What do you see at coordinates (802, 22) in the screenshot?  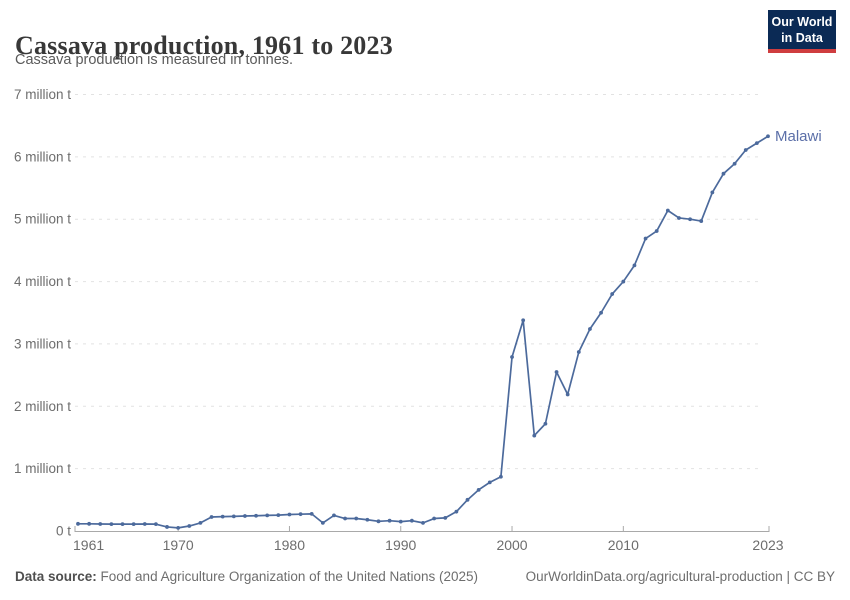 I see `owid-logo-line1: Our World` at bounding box center [802, 22].